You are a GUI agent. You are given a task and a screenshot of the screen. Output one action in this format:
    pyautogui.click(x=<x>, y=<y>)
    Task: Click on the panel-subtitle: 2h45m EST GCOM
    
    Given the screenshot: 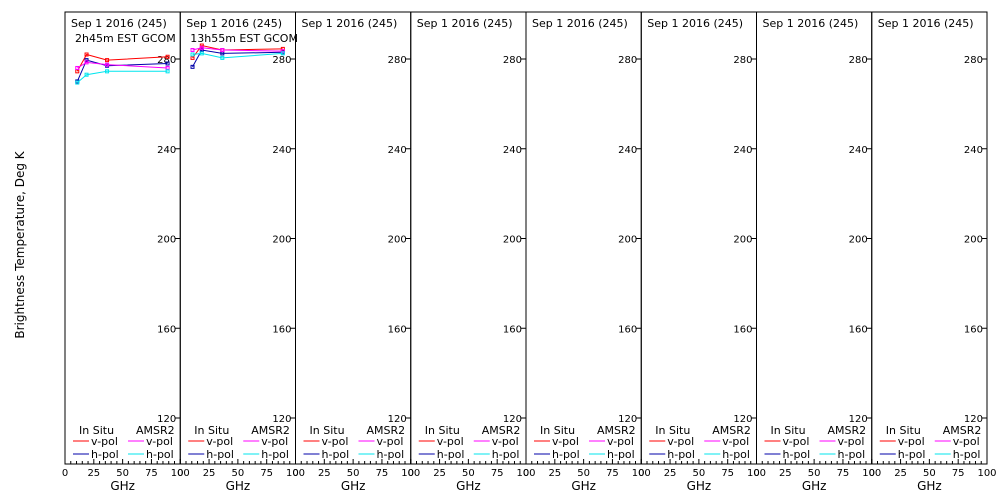 What is the action you would take?
    pyautogui.click(x=125, y=38)
    